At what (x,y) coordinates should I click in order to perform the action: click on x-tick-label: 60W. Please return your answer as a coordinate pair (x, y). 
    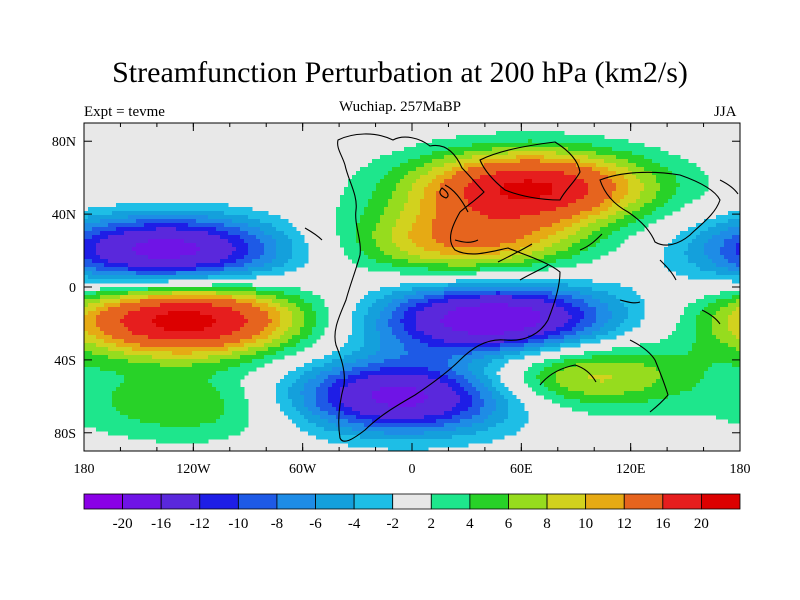
    Looking at the image, I should click on (303, 469).